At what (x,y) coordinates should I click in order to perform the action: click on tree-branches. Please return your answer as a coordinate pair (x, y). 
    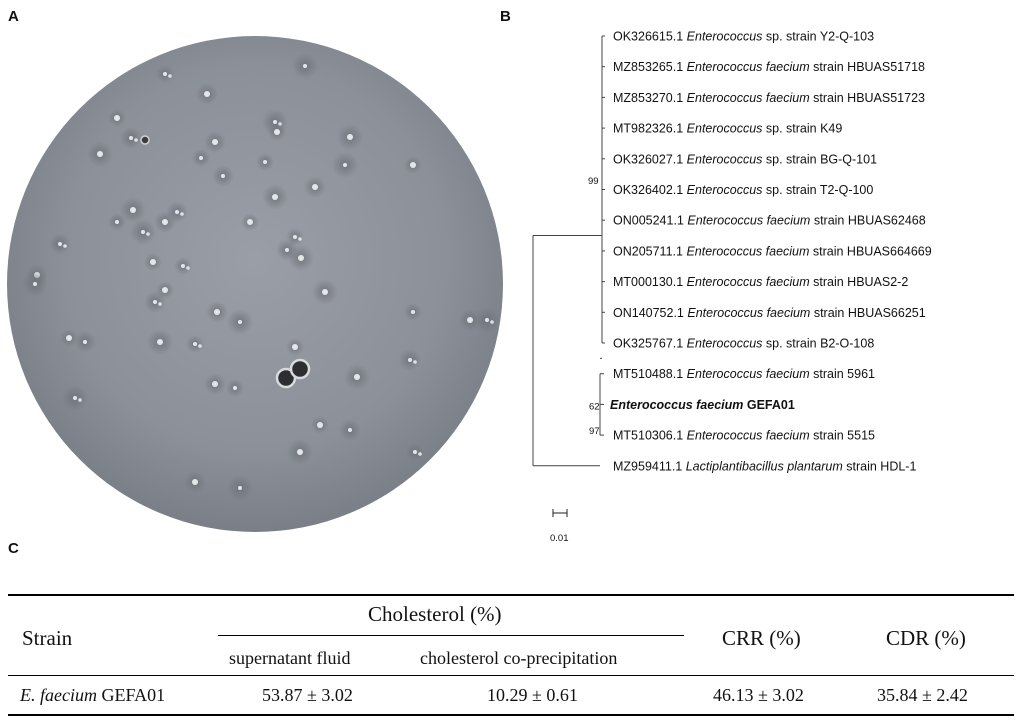
    Looking at the image, I should click on (568, 251).